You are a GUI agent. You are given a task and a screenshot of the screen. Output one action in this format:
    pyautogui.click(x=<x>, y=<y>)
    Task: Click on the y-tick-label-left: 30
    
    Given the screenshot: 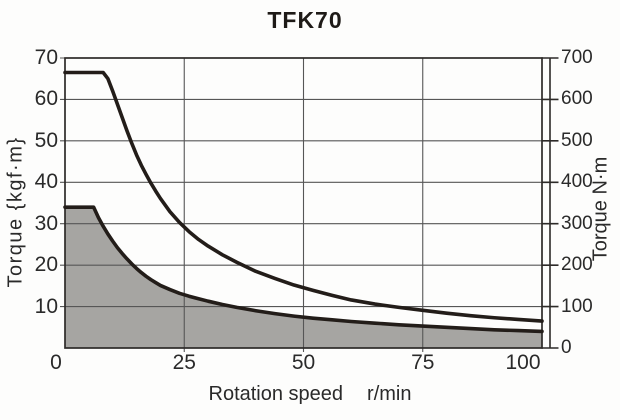 What is the action you would take?
    pyautogui.click(x=46, y=223)
    